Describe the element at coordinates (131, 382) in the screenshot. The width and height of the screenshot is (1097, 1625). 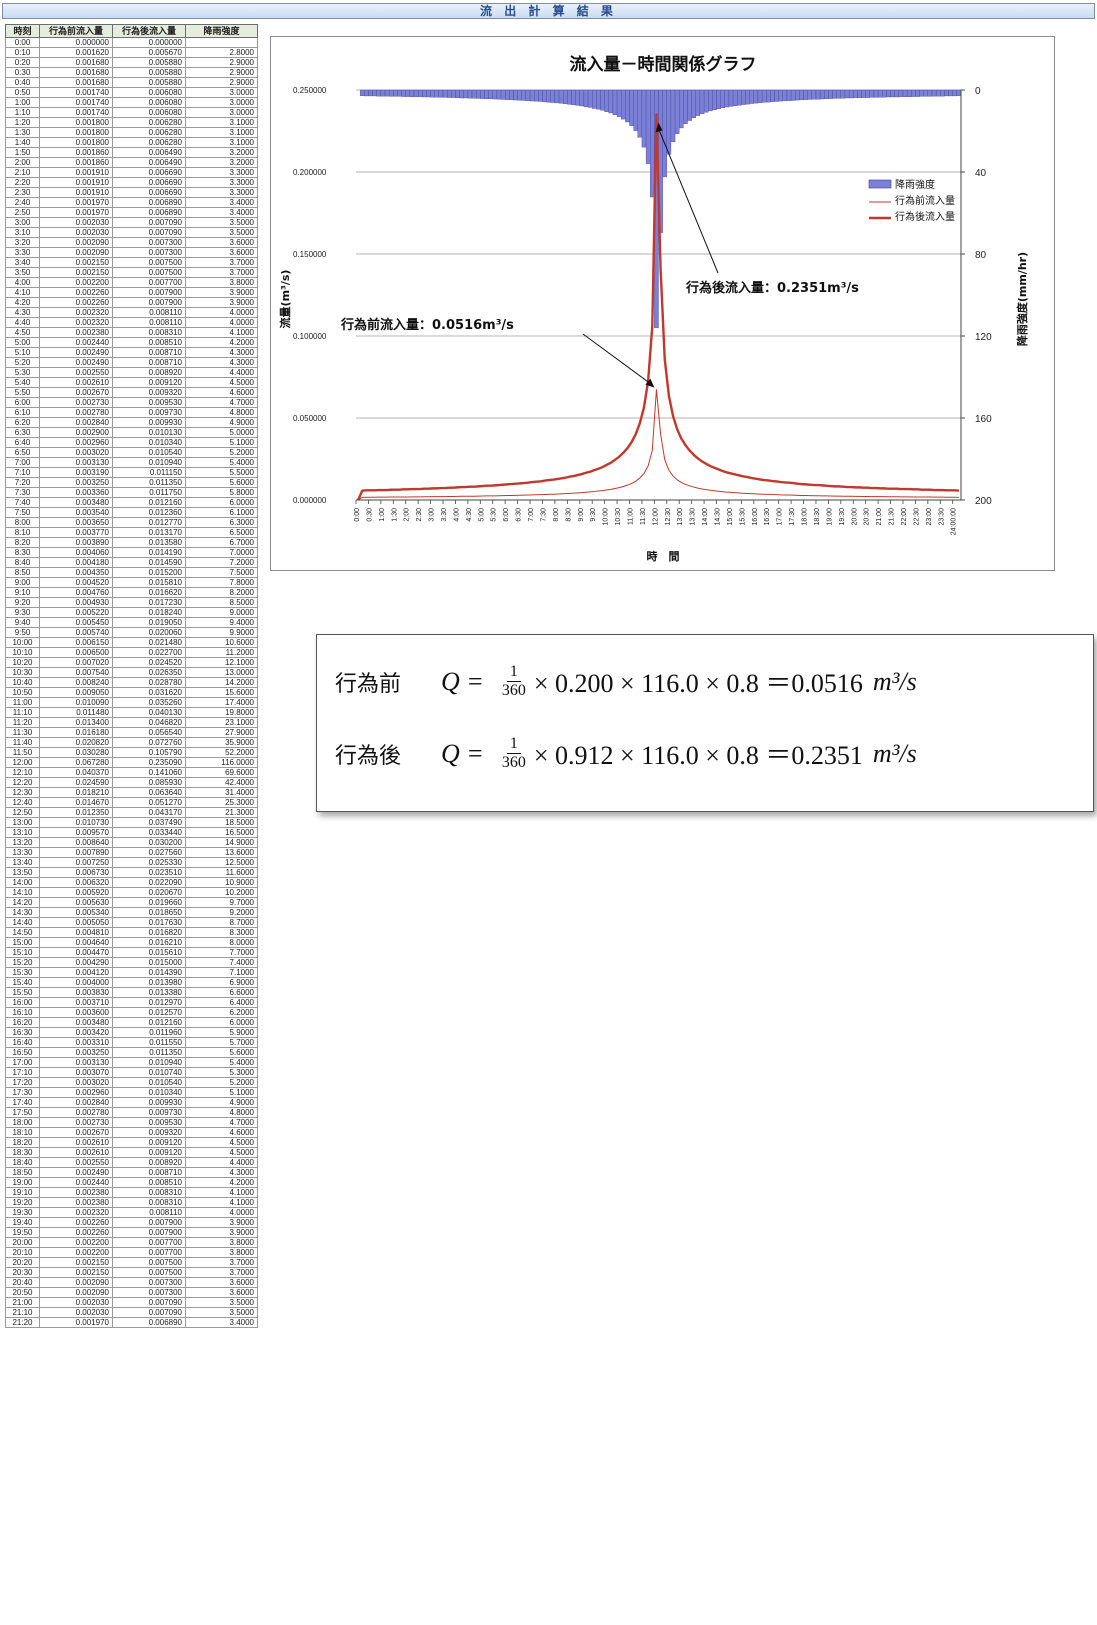
I see `table-row: 5:40 0.002610 0.009120 4.5000` at that location.